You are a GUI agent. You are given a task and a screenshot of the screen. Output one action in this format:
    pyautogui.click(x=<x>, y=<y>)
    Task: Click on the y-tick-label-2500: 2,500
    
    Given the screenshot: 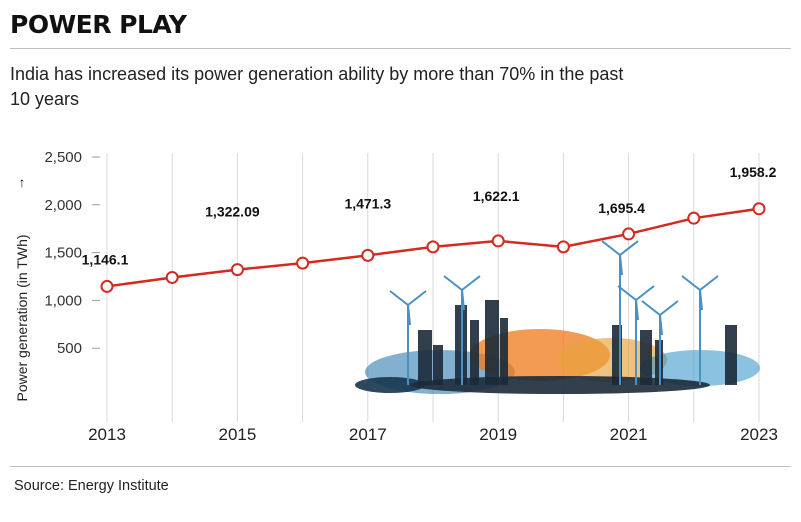 What is the action you would take?
    pyautogui.click(x=63, y=157)
    